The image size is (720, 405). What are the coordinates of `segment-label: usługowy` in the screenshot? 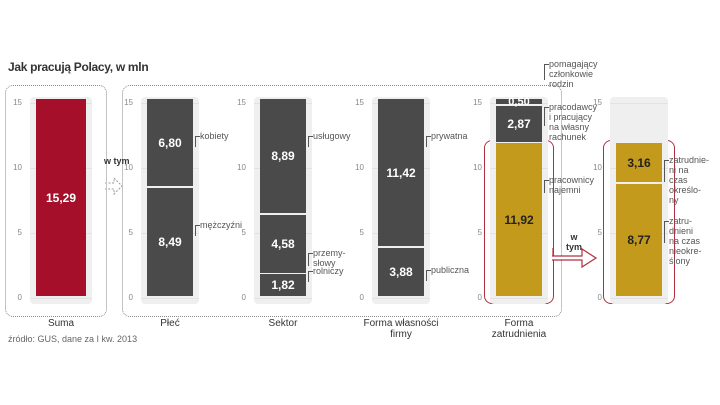 It's located at (332, 136).